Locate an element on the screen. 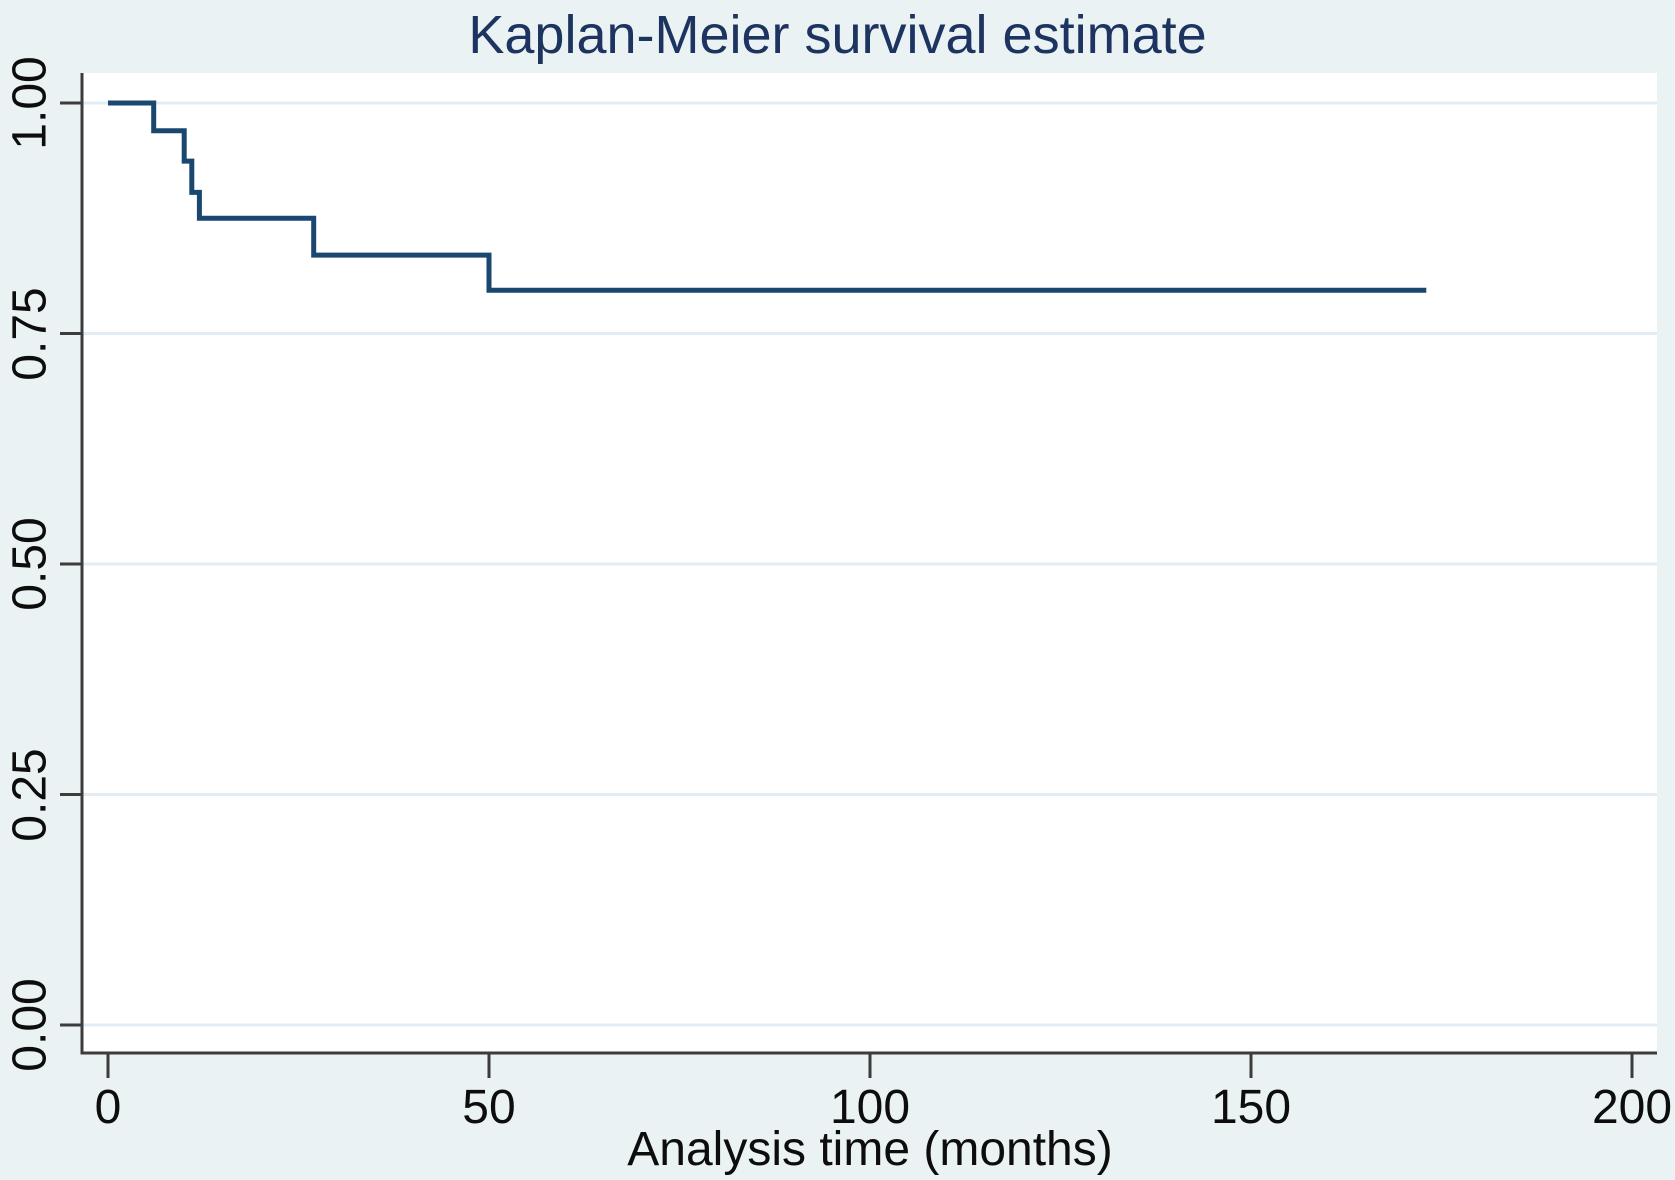  x-tick-label: 200 is located at coordinates (1632, 1107).